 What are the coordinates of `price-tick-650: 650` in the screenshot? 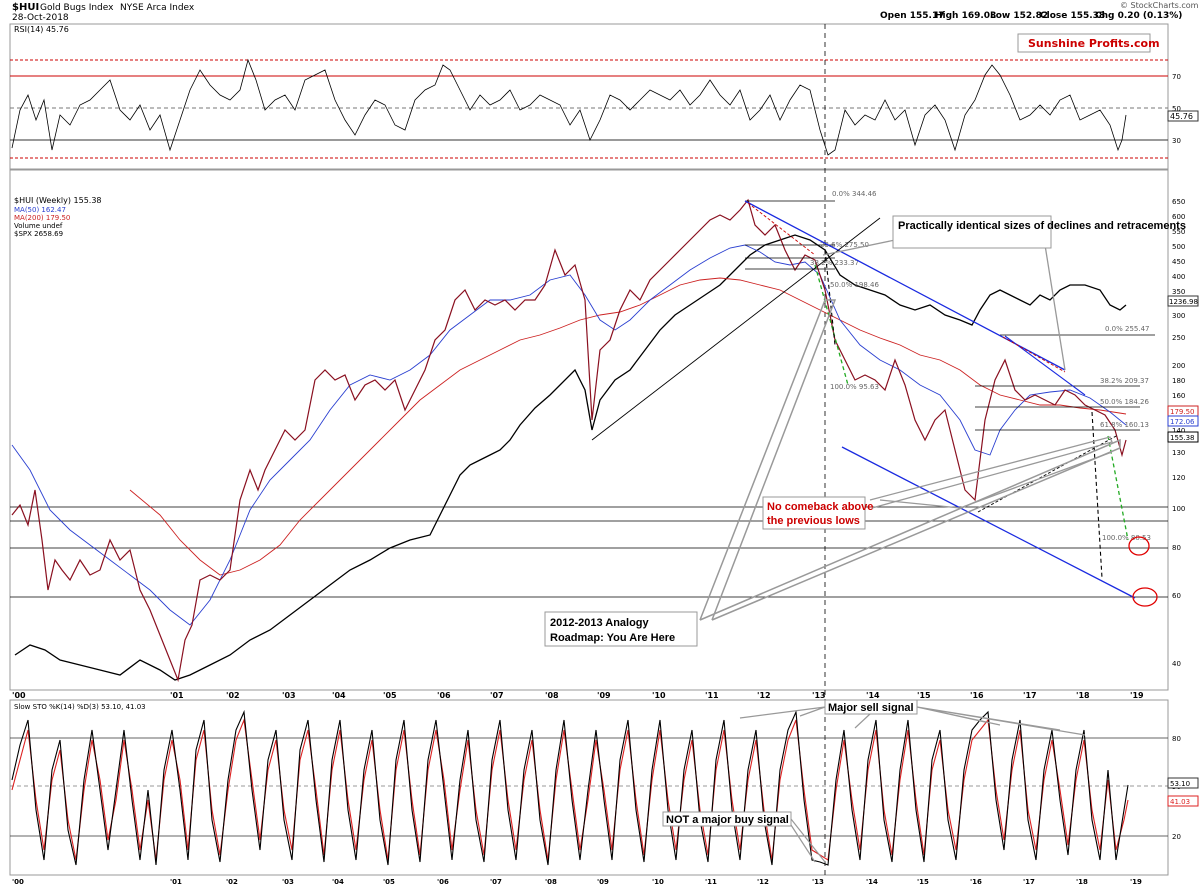 It's located at (1178, 202).